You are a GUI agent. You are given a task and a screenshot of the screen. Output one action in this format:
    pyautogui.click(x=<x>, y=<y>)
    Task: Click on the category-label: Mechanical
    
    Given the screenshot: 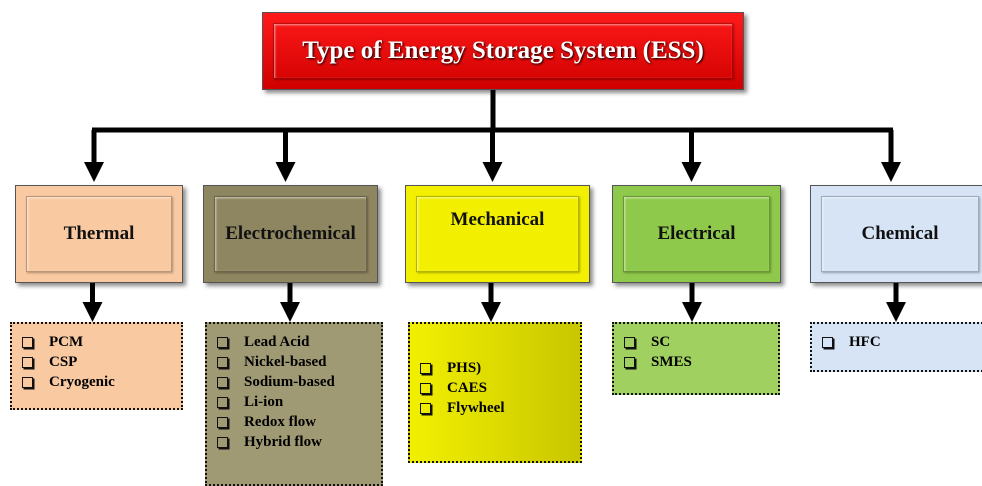 What is the action you would take?
    pyautogui.click(x=497, y=234)
    